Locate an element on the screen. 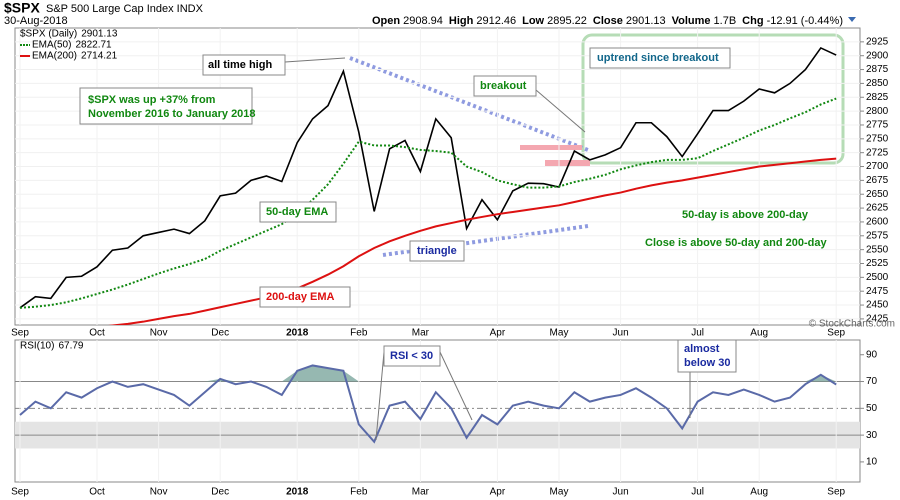  legend-name: EMA(50) is located at coordinates (51, 45).